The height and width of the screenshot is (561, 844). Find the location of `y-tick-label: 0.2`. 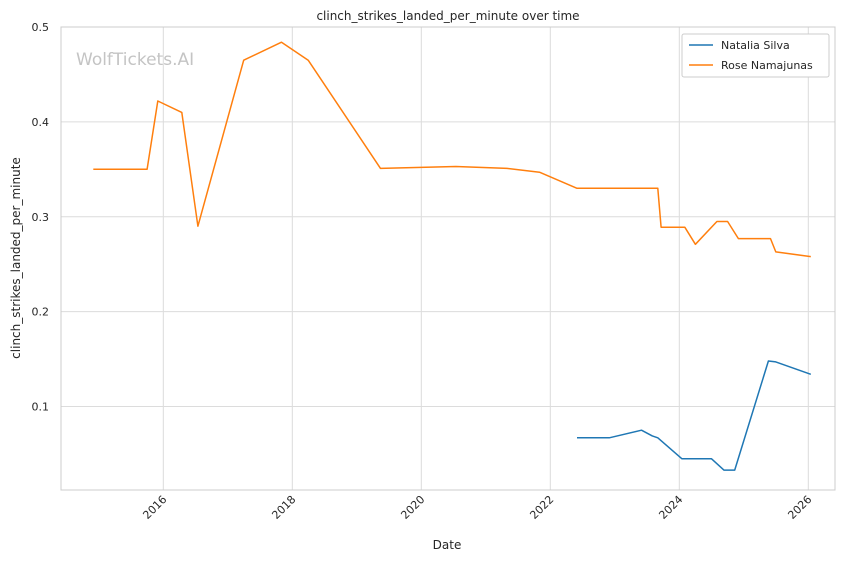

y-tick-label: 0.2 is located at coordinates (41, 312).